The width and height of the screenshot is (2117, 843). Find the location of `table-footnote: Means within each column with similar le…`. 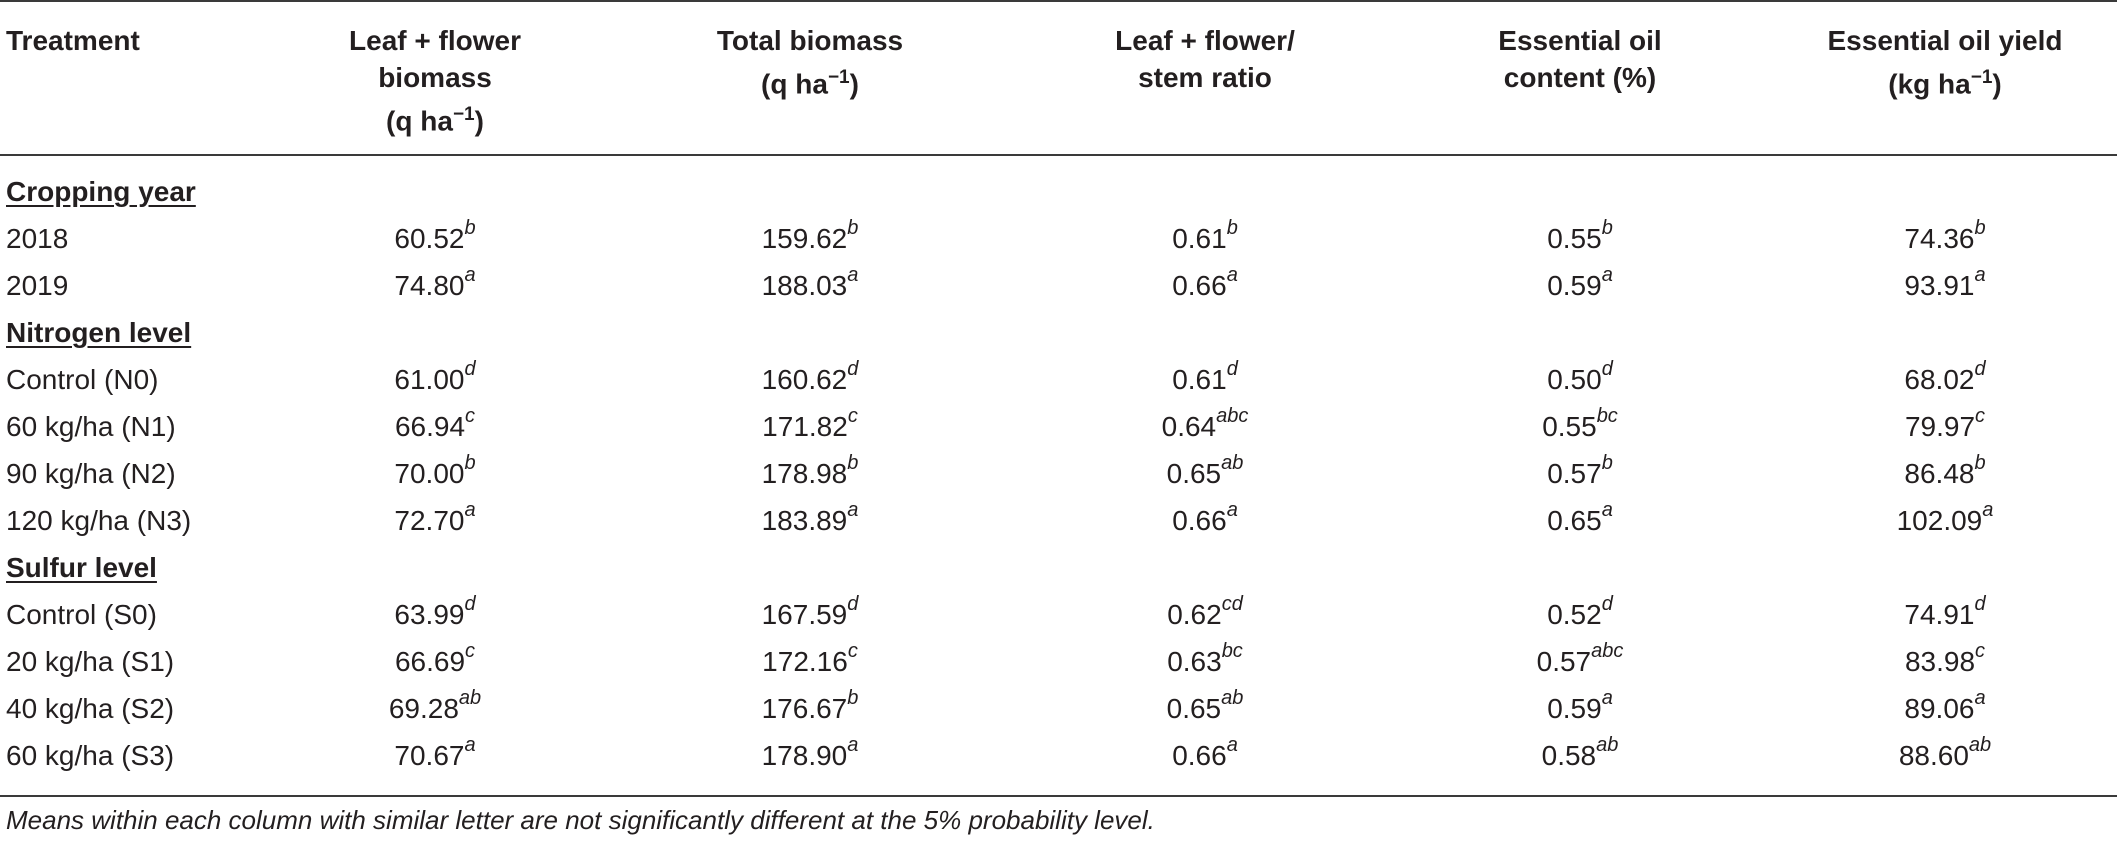

table-footnote: Means within each column with similar le… is located at coordinates (580, 820).